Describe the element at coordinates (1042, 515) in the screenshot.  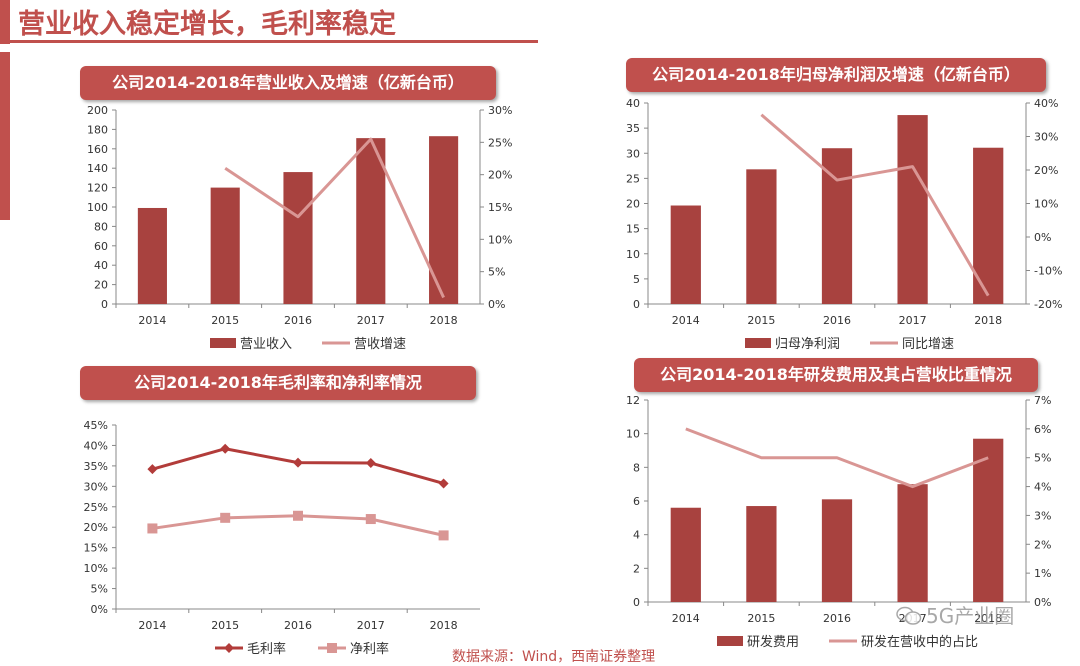
I see `y2-tick-label: 3%` at that location.